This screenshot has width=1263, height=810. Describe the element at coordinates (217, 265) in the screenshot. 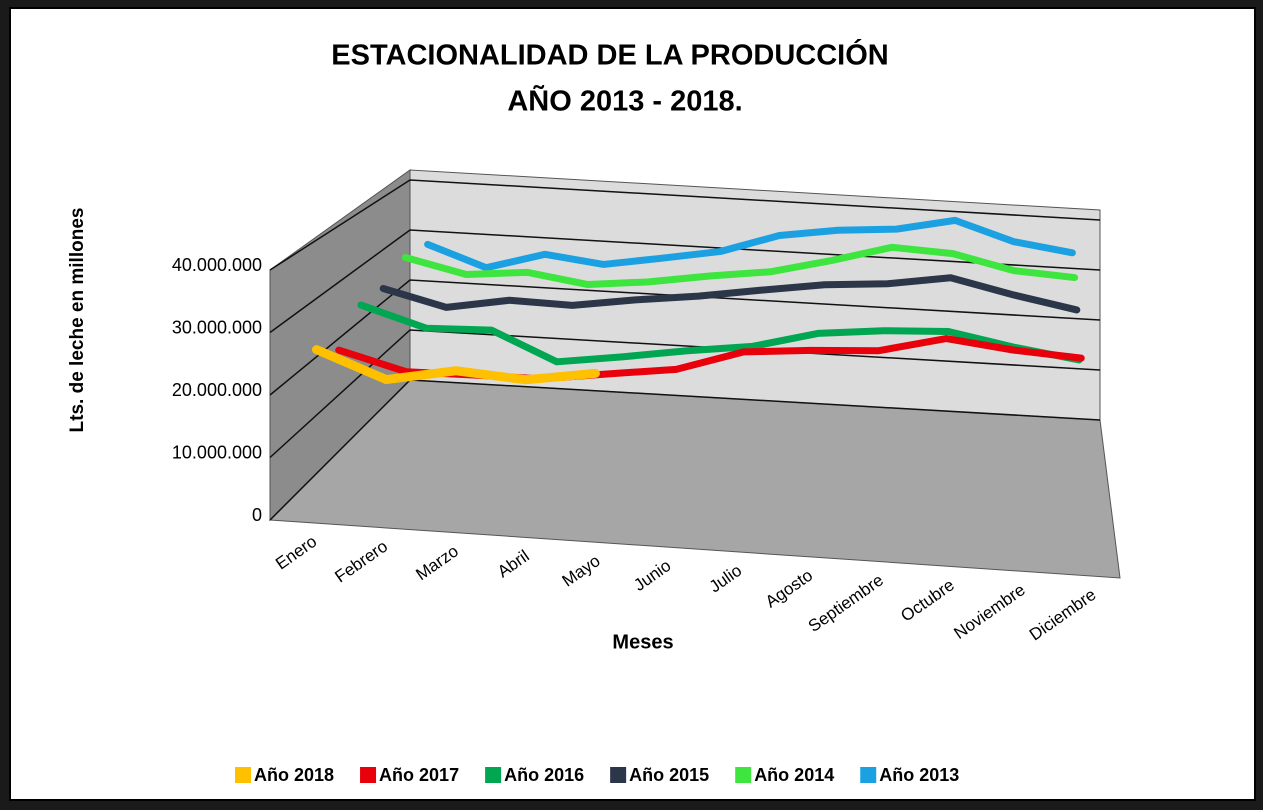

I see `y-tick-label: 40.000.000` at that location.